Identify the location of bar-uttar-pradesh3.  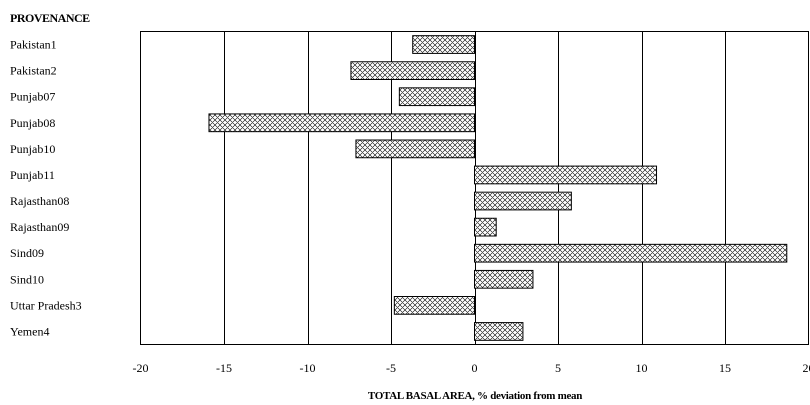
(434, 305).